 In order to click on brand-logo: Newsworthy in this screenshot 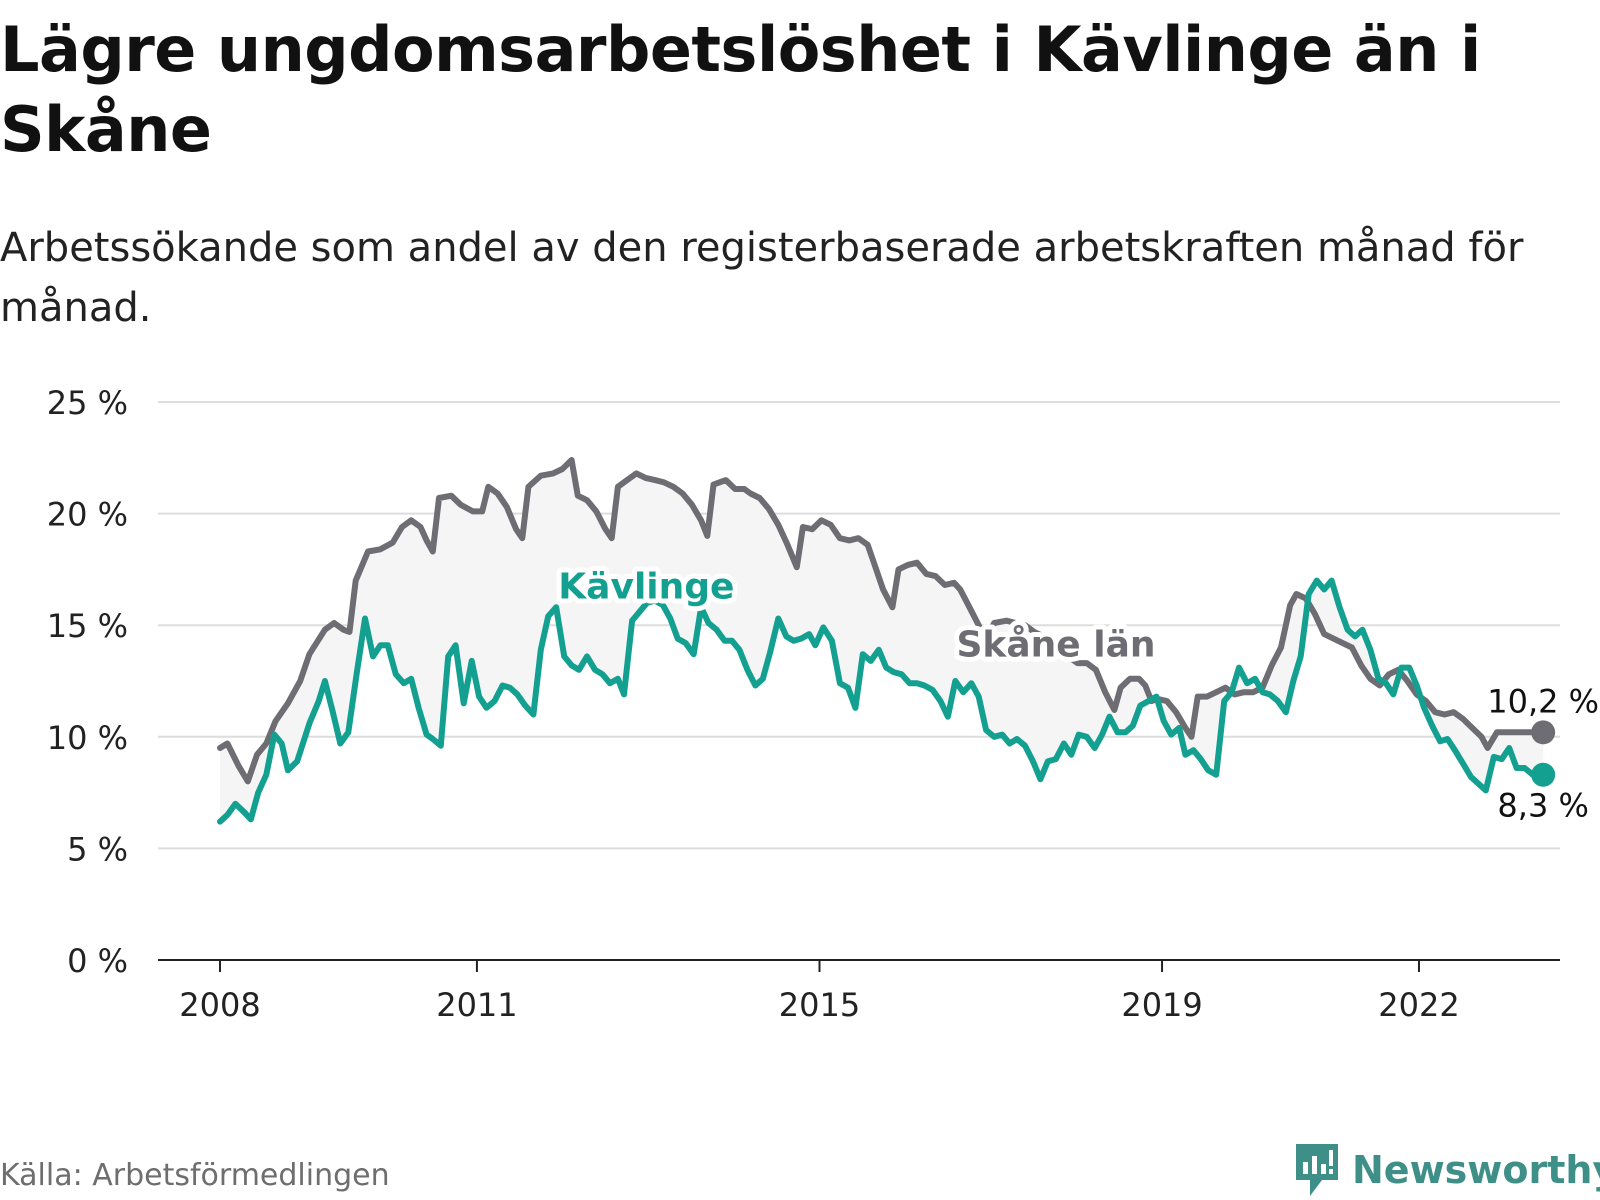, I will do `click(1446, 1170)`.